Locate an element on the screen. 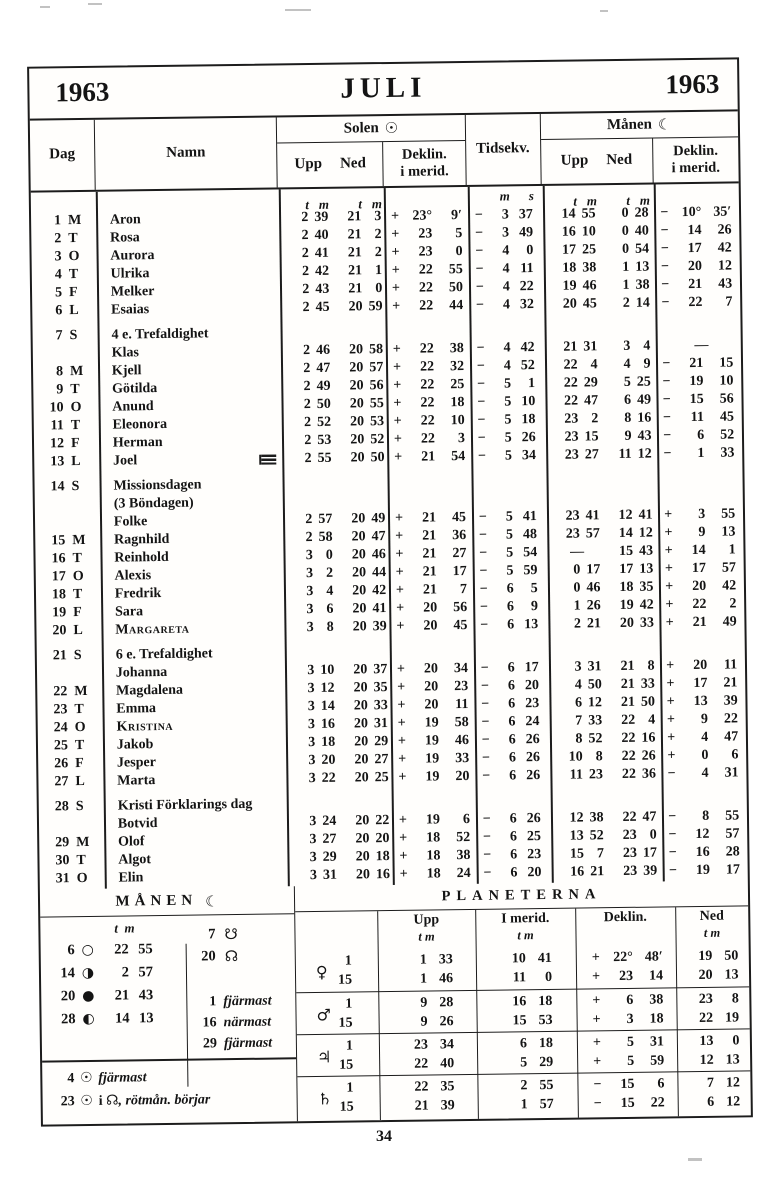 This screenshot has height=1187, width=768. moon-rise-set: 10 8 22 26 is located at coordinates (604, 756).